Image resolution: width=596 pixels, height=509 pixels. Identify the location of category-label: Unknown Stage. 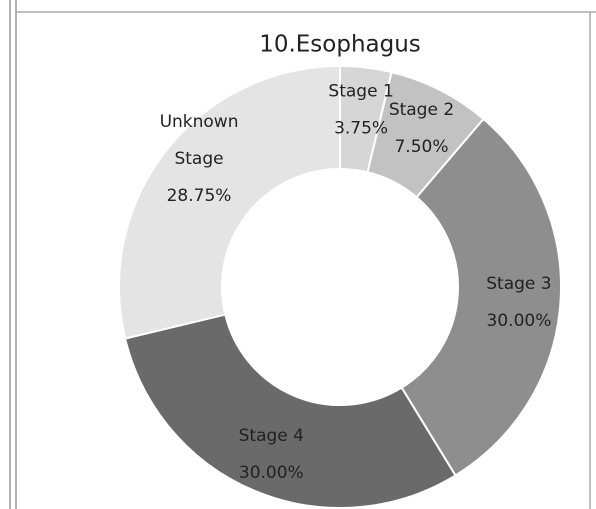
(199, 140).